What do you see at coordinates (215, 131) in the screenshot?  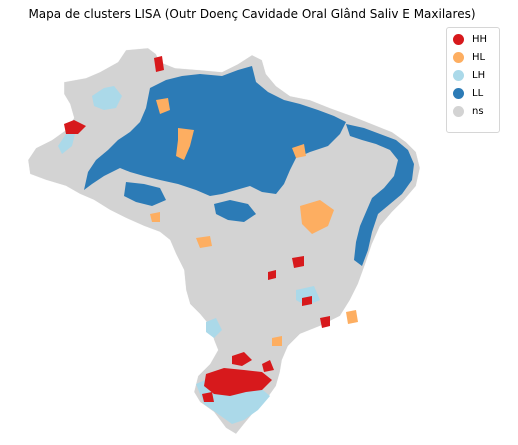 I see `cluster-ll-north` at bounding box center [215, 131].